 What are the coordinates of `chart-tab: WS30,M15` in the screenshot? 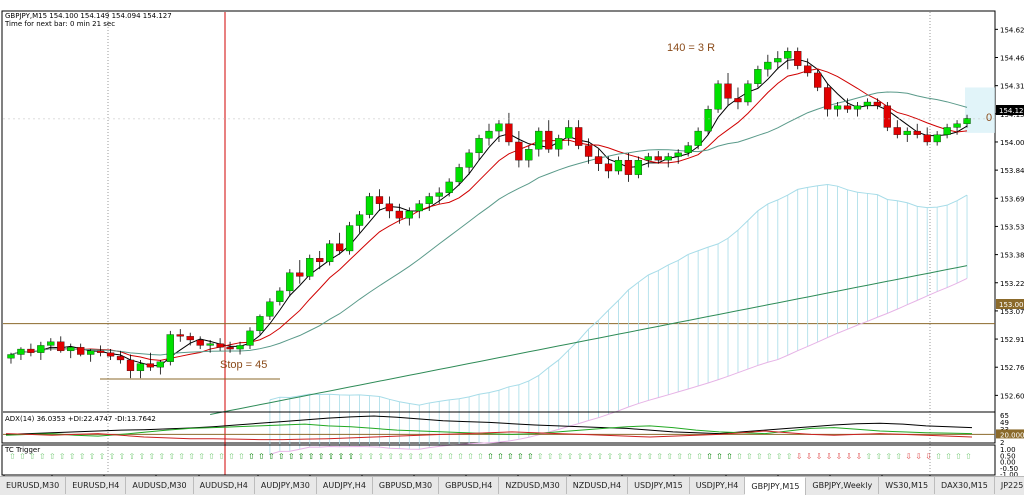 It's located at (907, 485).